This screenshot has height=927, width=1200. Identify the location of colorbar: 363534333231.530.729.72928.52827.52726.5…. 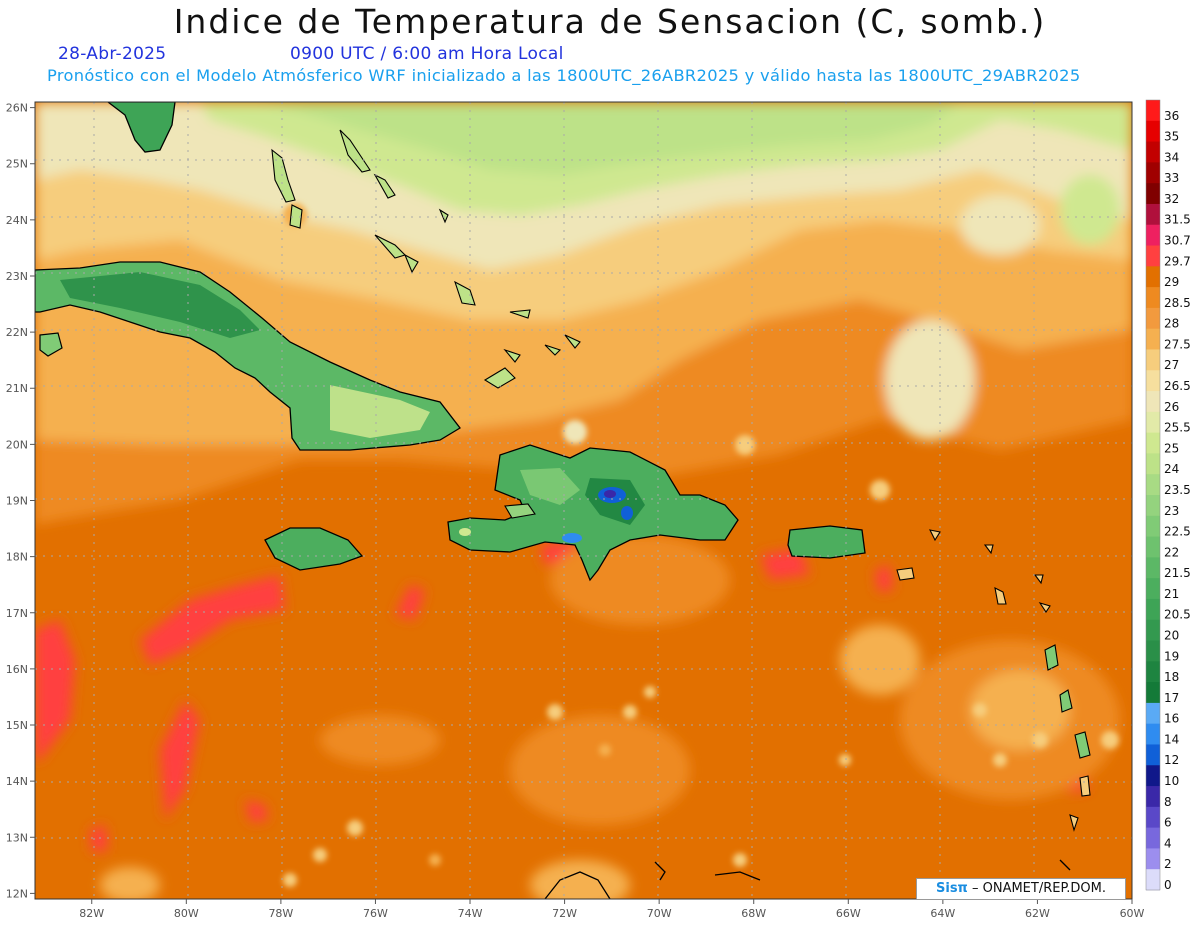
(1168, 495).